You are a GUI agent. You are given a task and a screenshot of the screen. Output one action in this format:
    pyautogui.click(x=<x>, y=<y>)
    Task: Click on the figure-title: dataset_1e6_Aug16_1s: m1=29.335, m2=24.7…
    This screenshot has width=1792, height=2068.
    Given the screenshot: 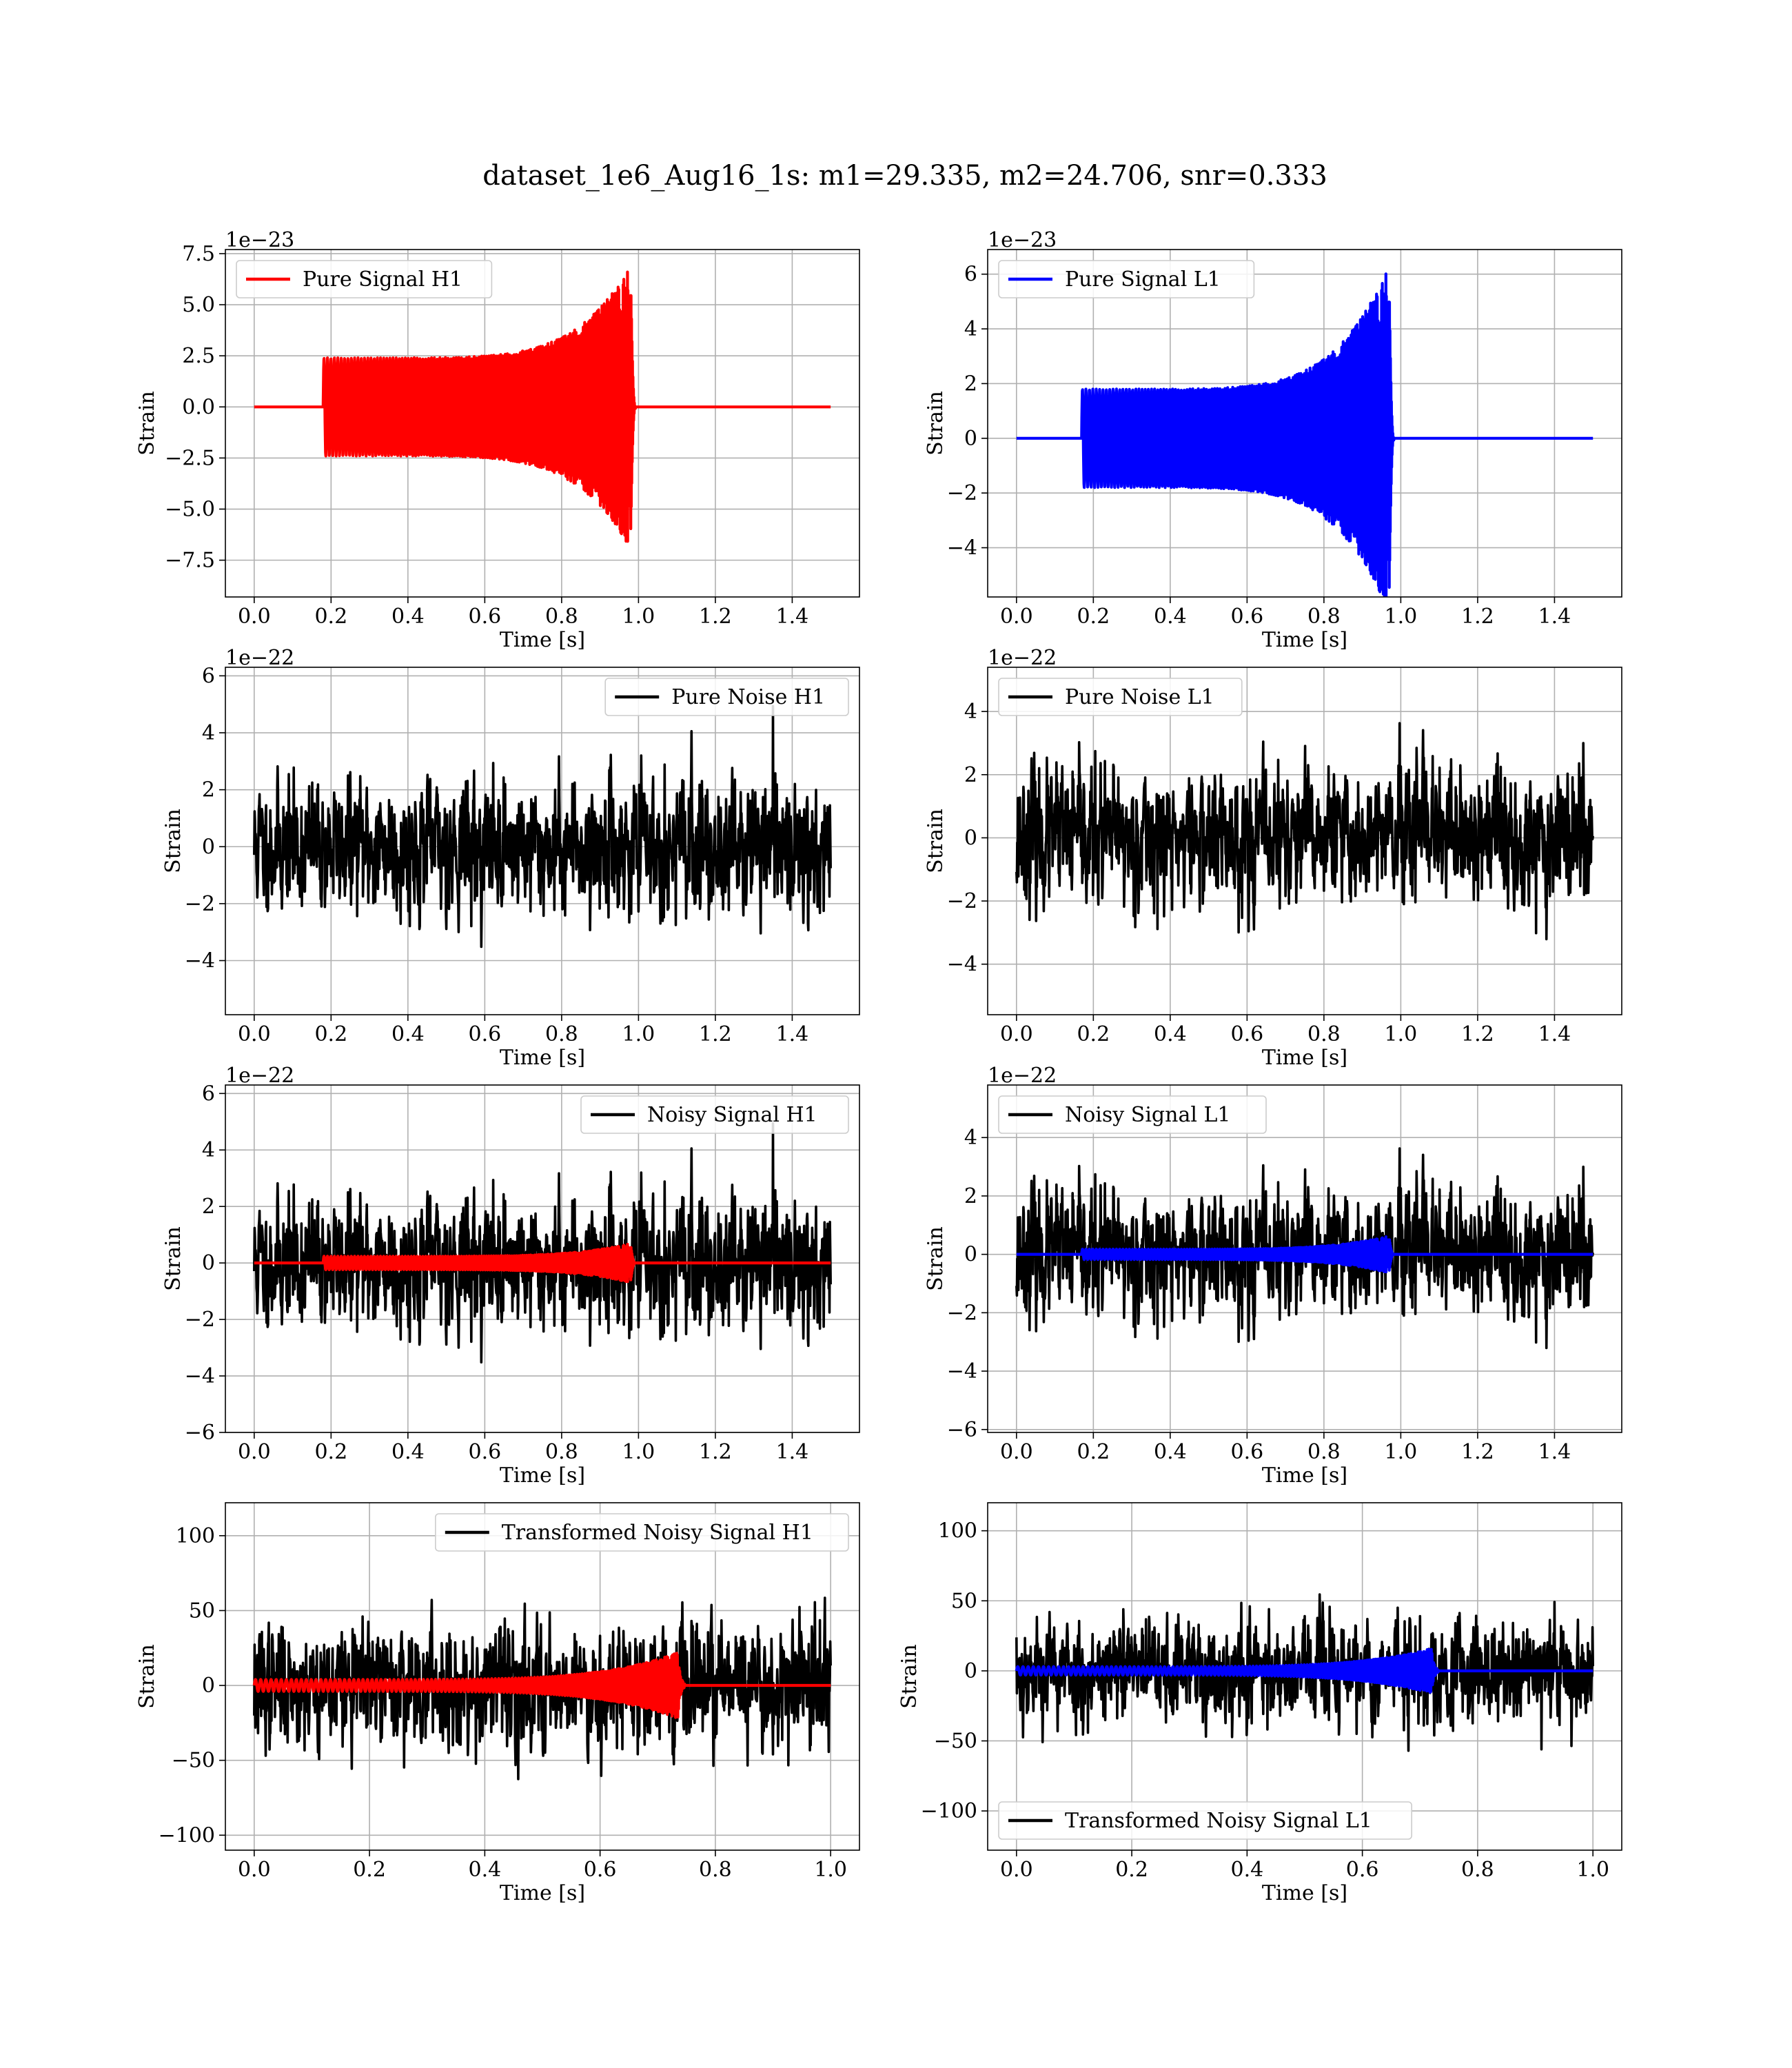 What is the action you would take?
    pyautogui.click(x=905, y=176)
    